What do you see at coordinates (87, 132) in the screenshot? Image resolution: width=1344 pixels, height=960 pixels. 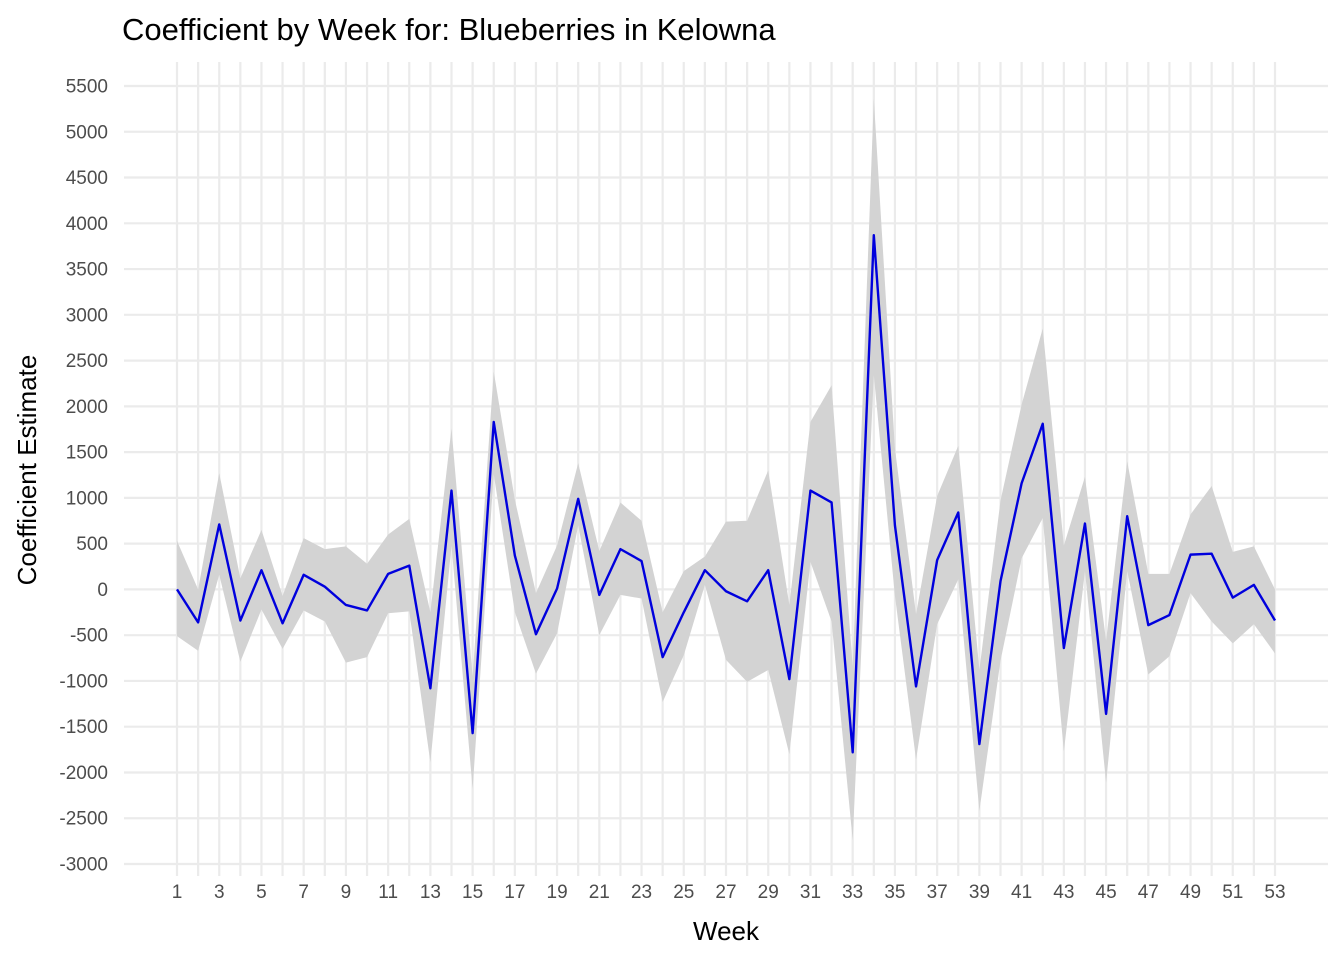 I see `y-tick-label: 5000` at bounding box center [87, 132].